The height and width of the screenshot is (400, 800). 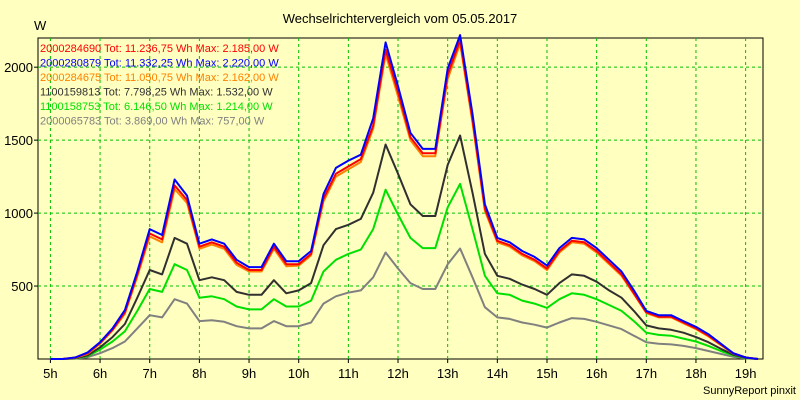 I want to click on x-tick-label: 11h, so click(x=348, y=373).